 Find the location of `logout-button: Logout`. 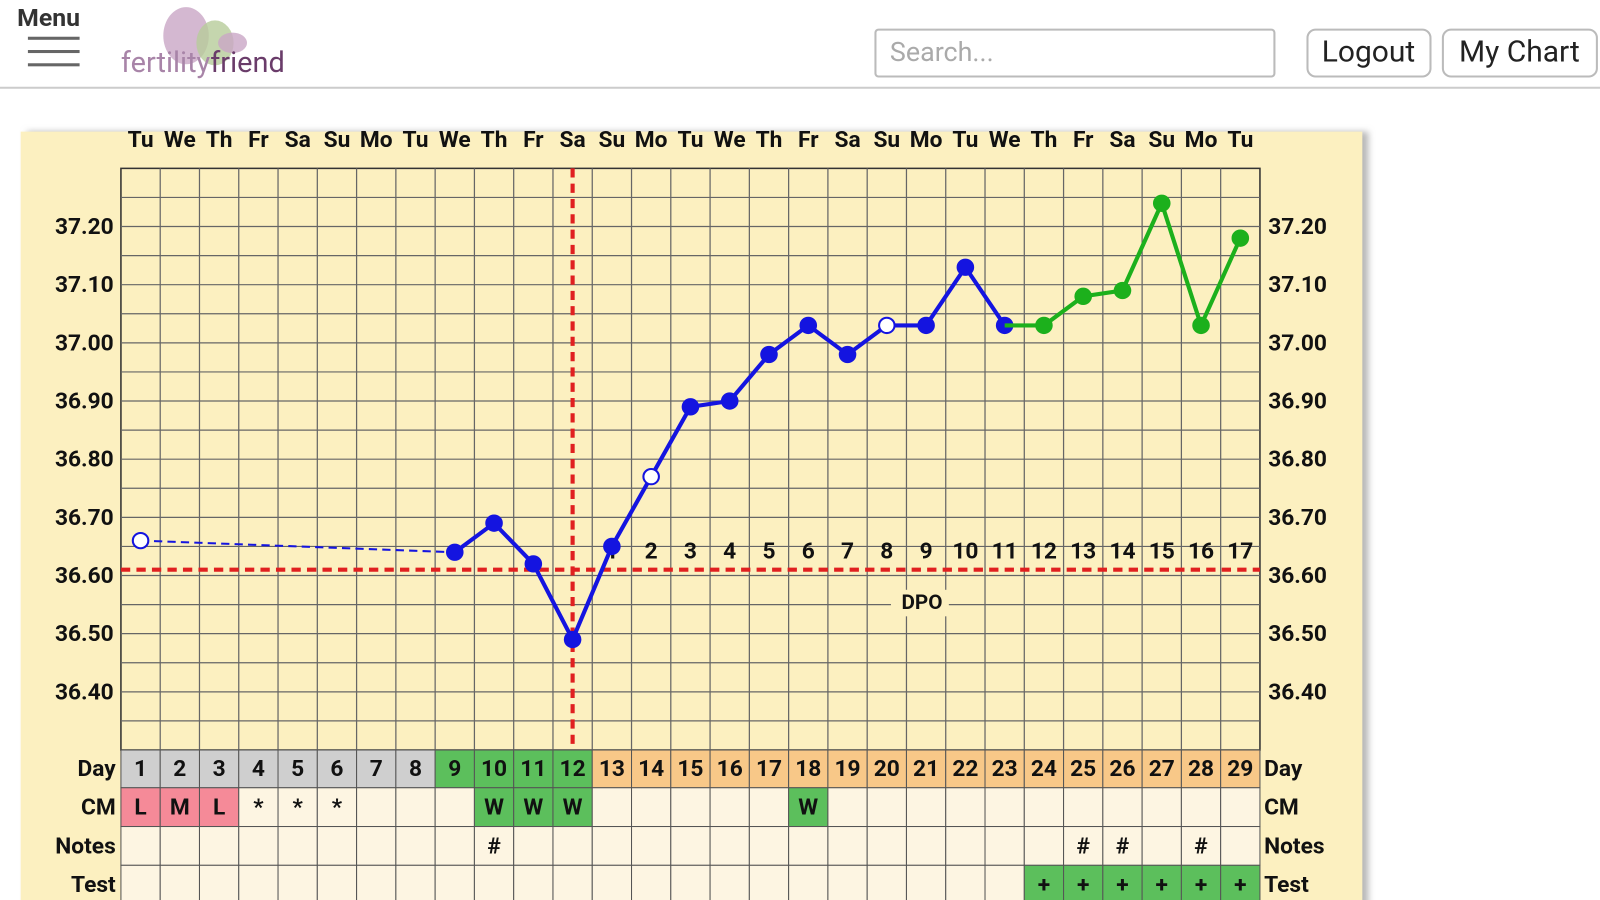

logout-button: Logout is located at coordinates (1369, 53).